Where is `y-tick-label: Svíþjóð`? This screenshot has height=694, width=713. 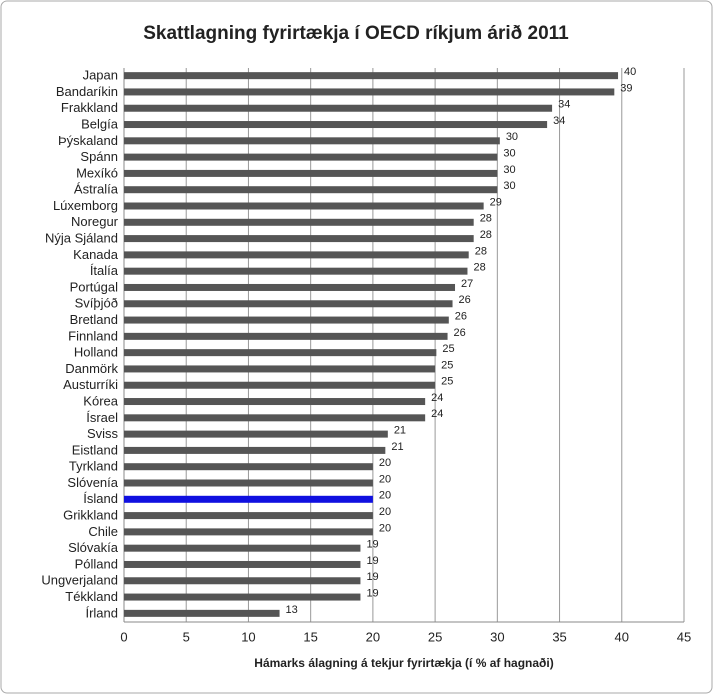 y-tick-label: Svíþjóð is located at coordinates (96, 303).